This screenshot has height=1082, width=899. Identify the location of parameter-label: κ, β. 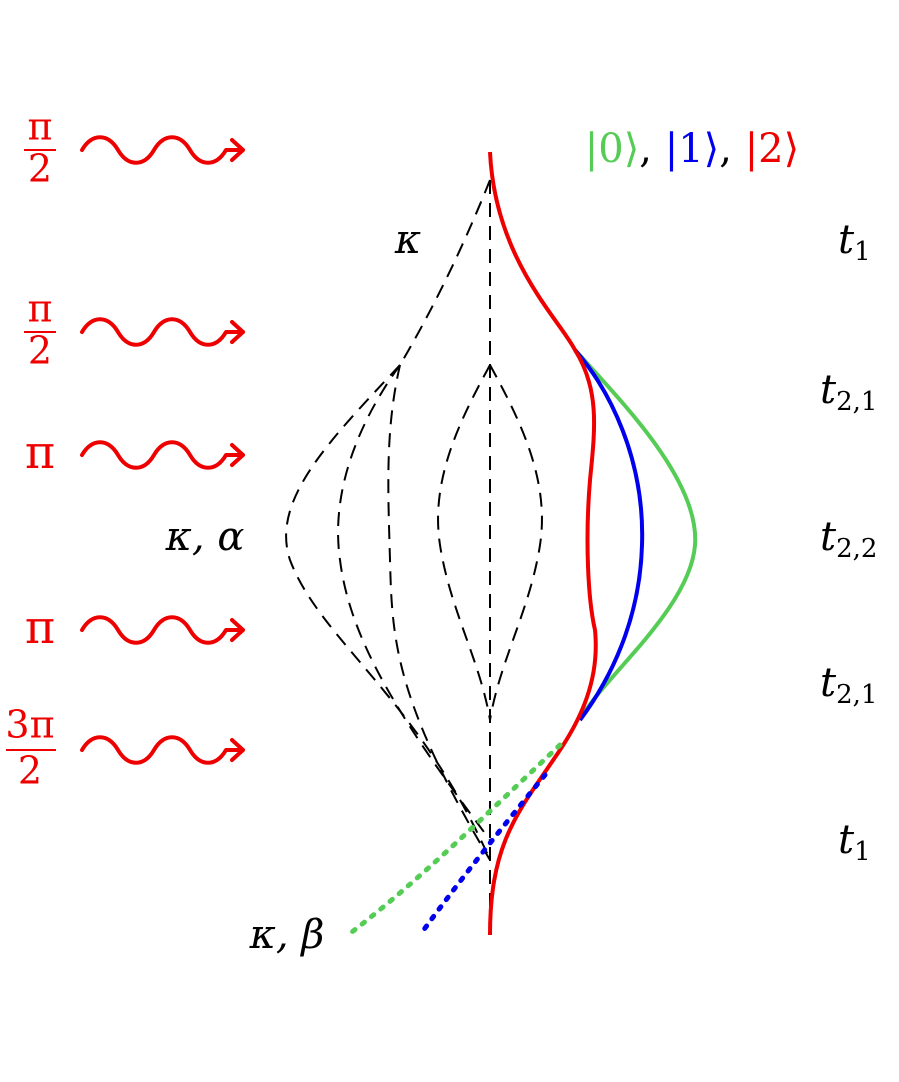
(287, 935).